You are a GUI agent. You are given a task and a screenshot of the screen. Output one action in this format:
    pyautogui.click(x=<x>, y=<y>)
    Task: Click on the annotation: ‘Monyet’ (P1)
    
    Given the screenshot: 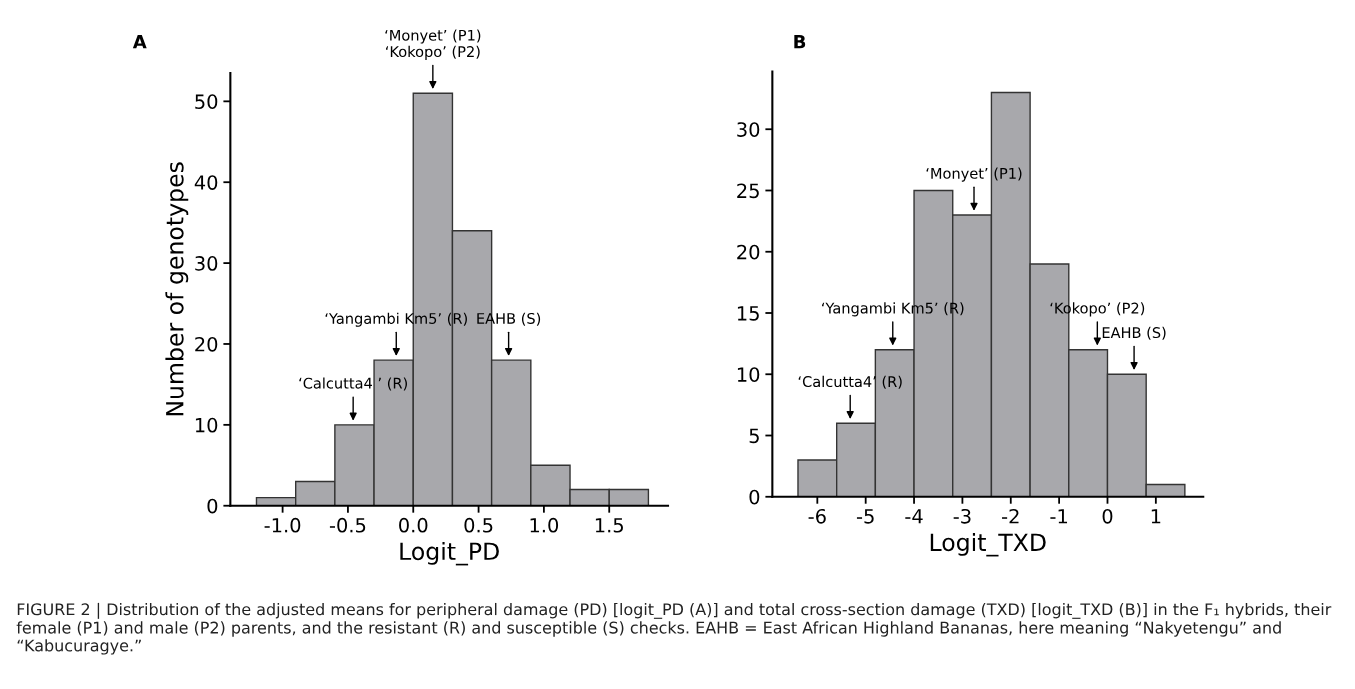 What is the action you would take?
    pyautogui.click(x=974, y=174)
    